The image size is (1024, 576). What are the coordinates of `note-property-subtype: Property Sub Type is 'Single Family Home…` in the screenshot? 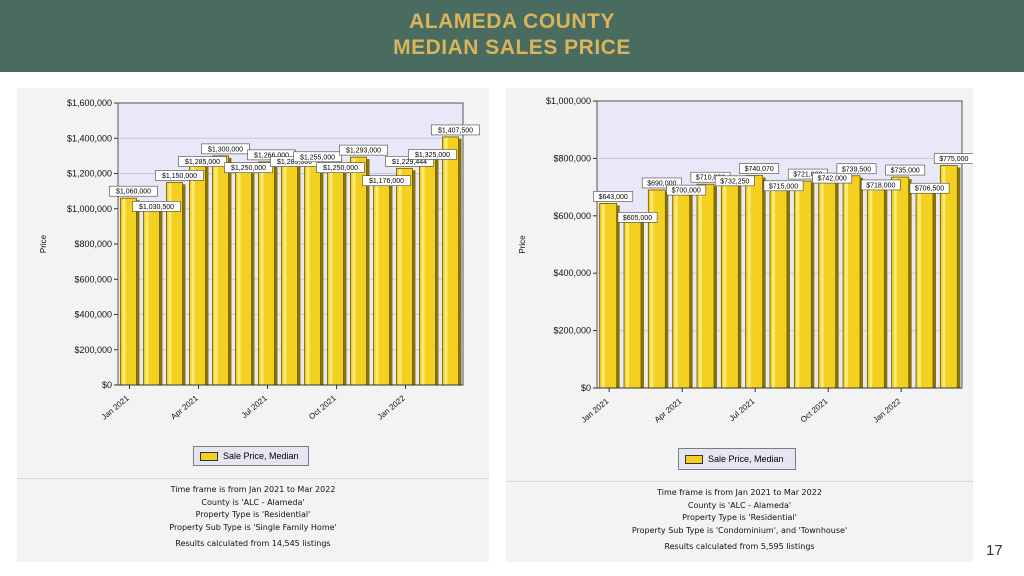 It's located at (253, 527).